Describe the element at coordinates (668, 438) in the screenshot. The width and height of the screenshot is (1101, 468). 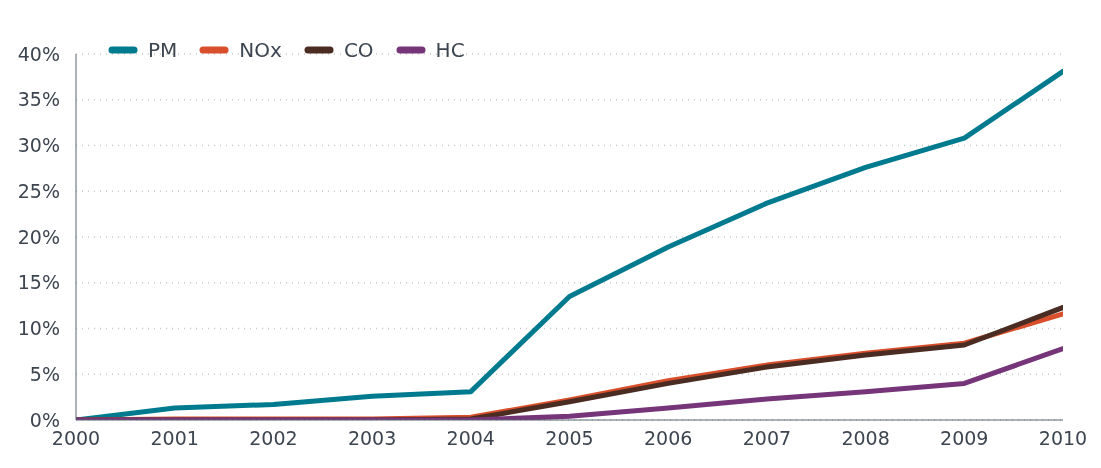
I see `x-tick-label: 2006` at that location.